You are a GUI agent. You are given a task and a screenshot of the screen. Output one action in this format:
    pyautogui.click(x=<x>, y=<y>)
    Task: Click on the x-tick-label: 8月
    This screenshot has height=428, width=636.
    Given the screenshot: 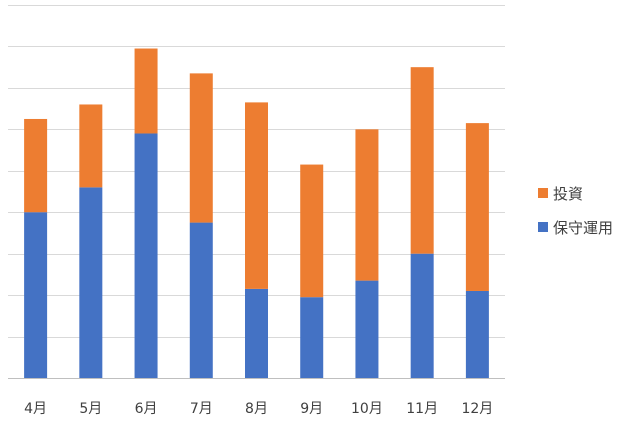 What is the action you would take?
    pyautogui.click(x=256, y=409)
    